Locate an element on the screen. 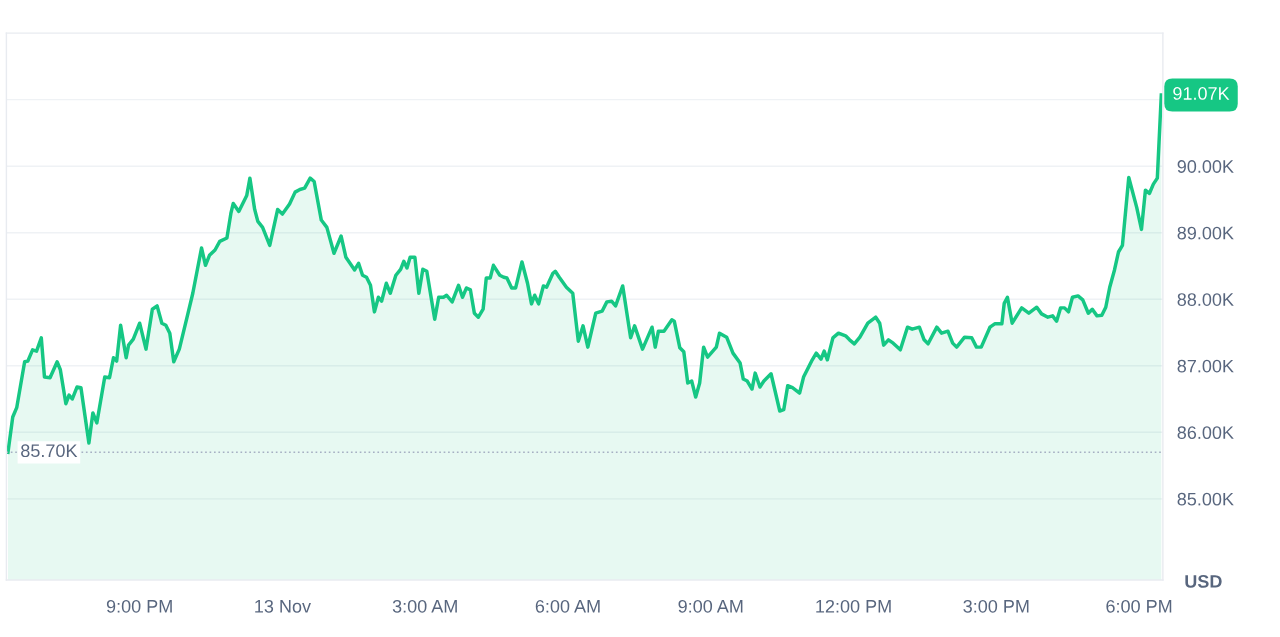 This screenshot has height=637, width=1280. x-tick-label: 9:00 AM is located at coordinates (710, 606).